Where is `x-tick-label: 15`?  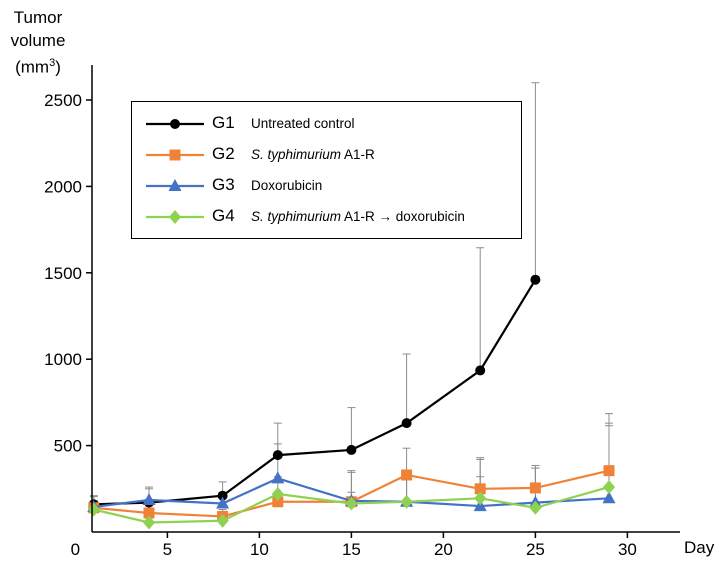
x-tick-label: 15 is located at coordinates (351, 549).